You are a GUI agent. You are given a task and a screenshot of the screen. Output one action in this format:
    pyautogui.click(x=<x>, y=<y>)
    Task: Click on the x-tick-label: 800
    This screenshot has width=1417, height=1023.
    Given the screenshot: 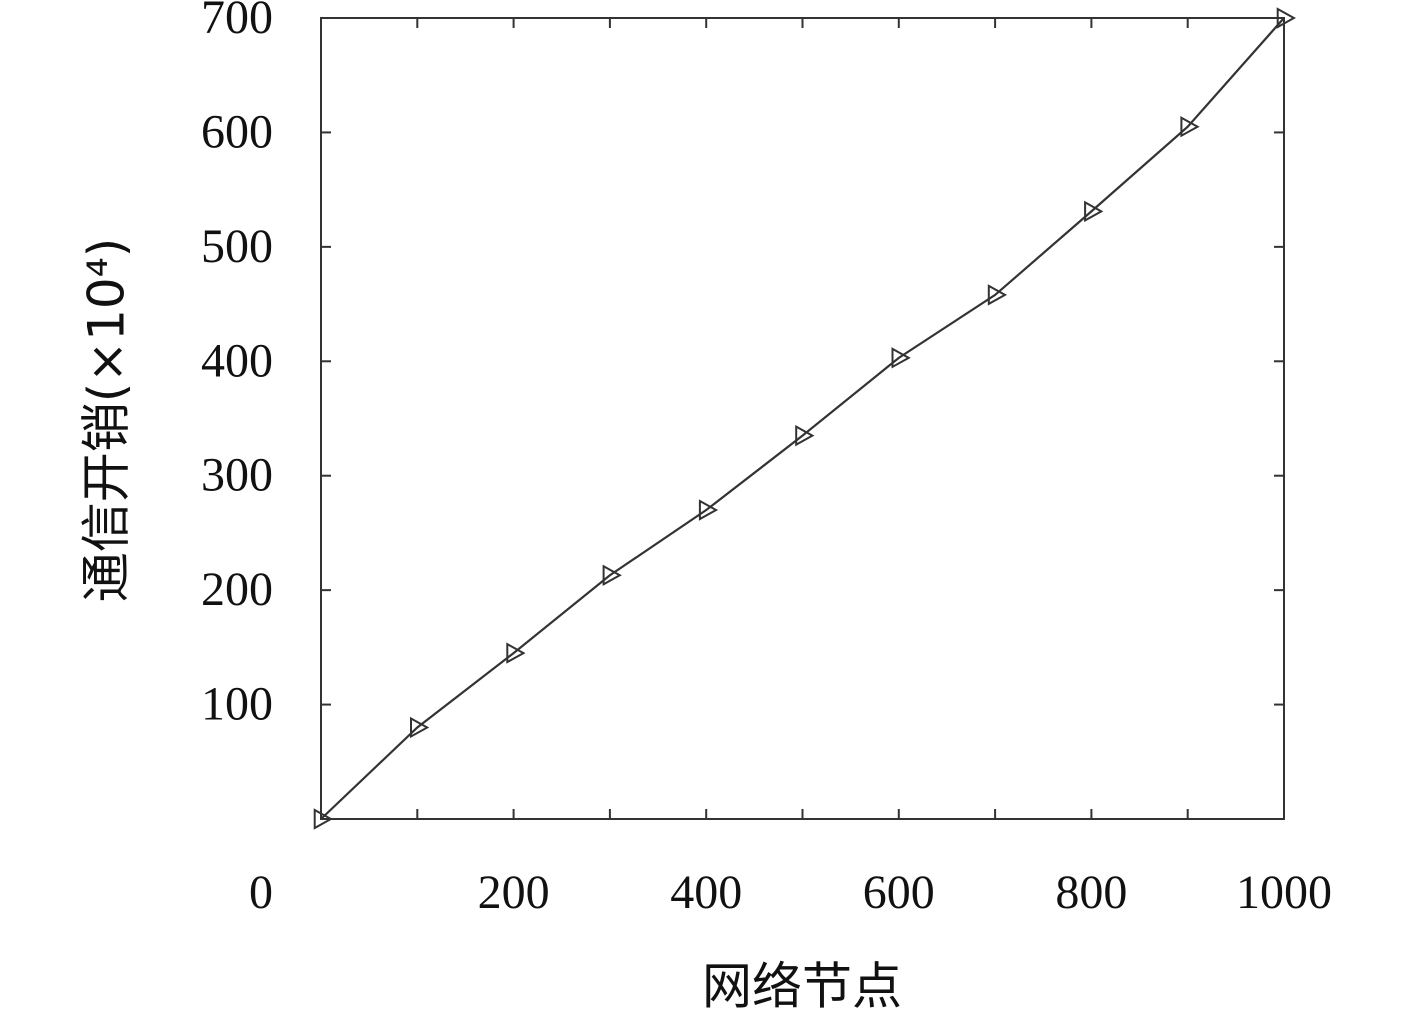 What is the action you would take?
    pyautogui.click(x=1091, y=892)
    